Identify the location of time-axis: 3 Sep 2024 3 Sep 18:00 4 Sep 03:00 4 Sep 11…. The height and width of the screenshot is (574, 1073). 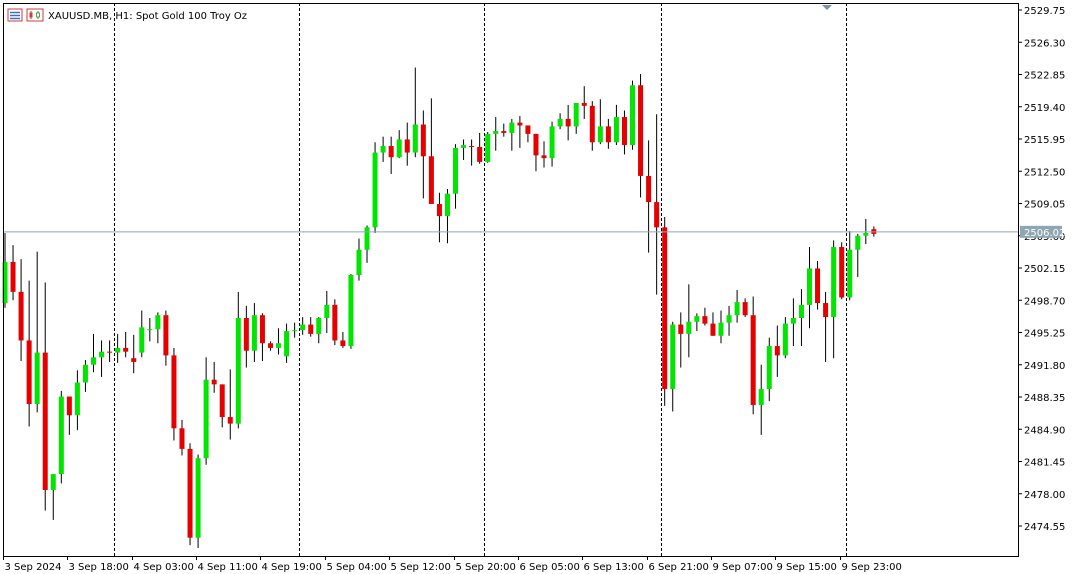
(452, 564).